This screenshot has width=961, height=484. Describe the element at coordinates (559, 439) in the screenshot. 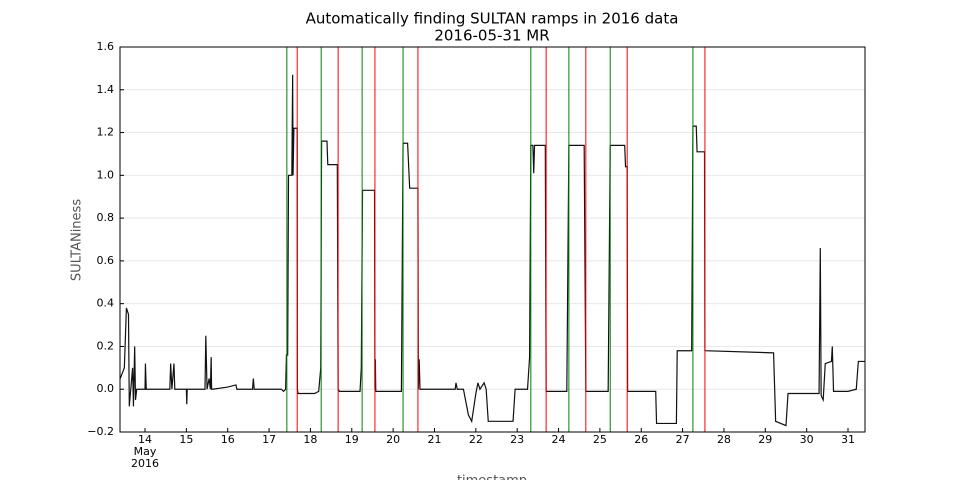

I see `x-tick-label: 24` at that location.